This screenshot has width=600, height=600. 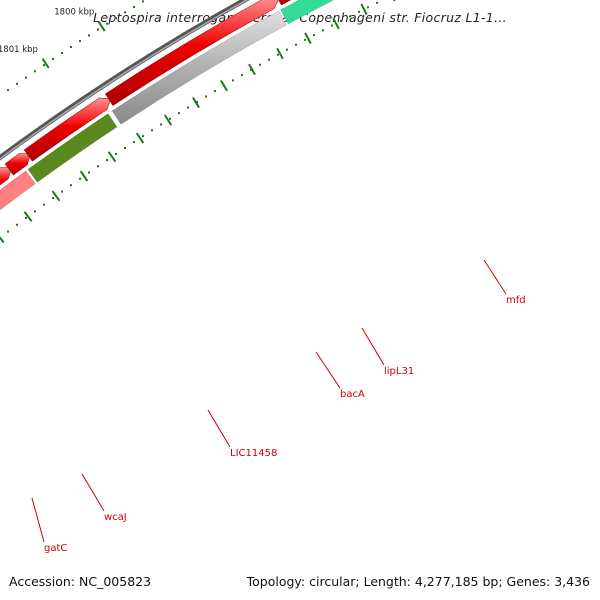 What do you see at coordinates (253, 453) in the screenshot?
I see `gene-label-lic11458: LIC11458` at bounding box center [253, 453].